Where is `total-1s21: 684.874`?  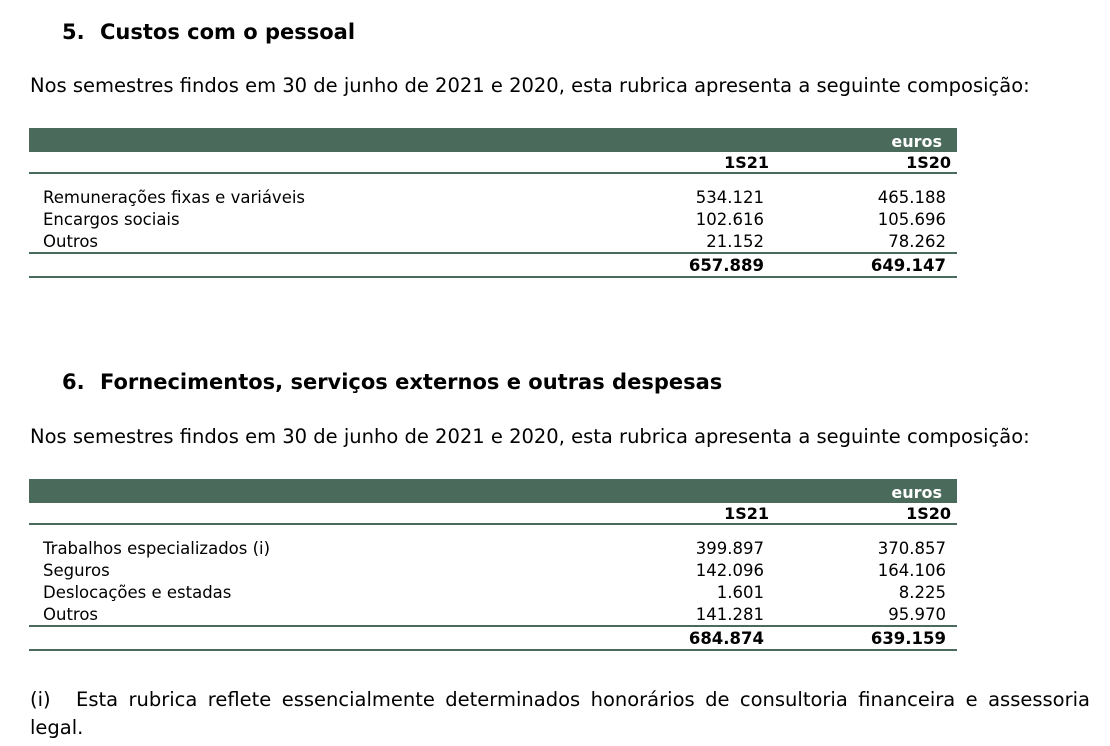 total-1s21: 684.874 is located at coordinates (726, 638).